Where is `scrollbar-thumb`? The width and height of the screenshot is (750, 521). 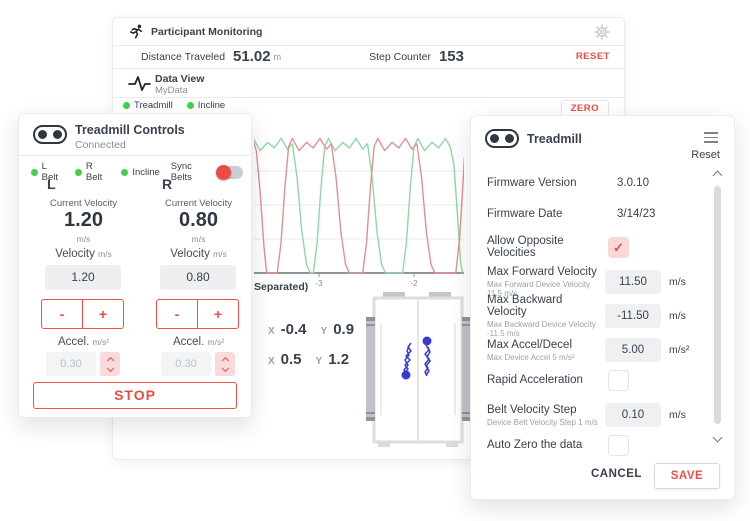
scrollbar-thumb is located at coordinates (717, 305).